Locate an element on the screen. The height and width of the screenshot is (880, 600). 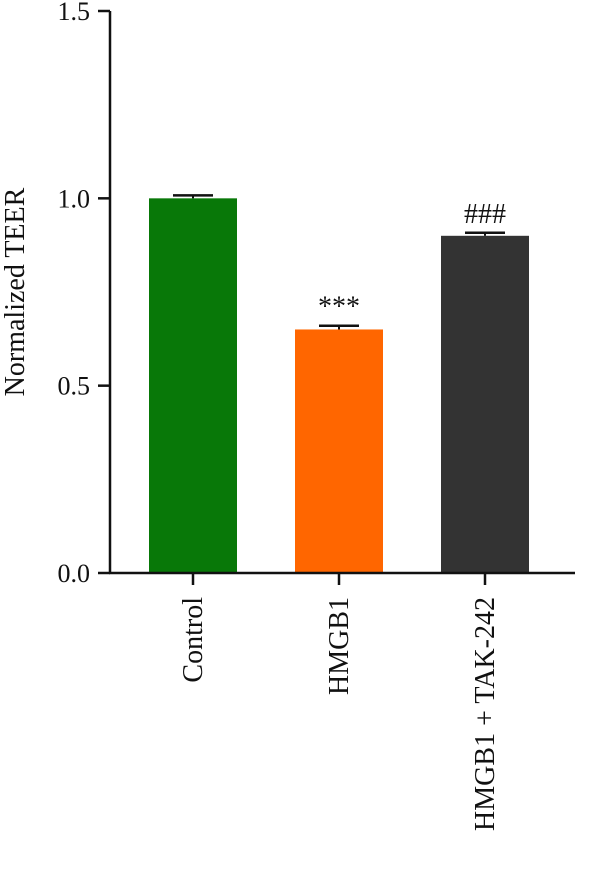
significance-label: ### is located at coordinates (485, 214).